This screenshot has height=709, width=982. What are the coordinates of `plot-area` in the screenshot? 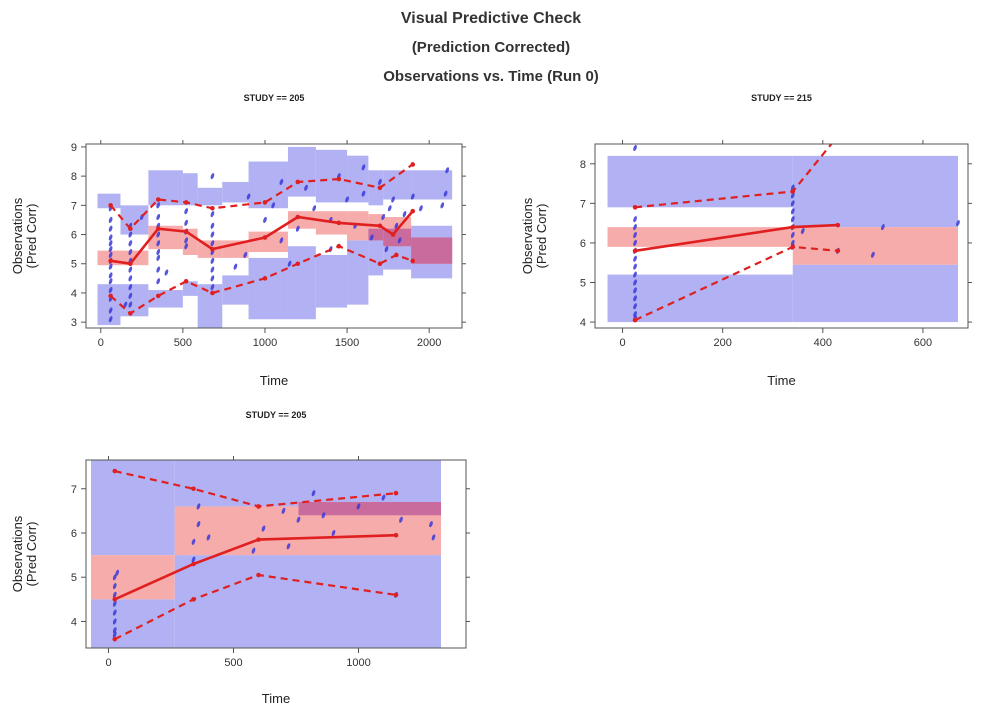 It's located at (275, 237).